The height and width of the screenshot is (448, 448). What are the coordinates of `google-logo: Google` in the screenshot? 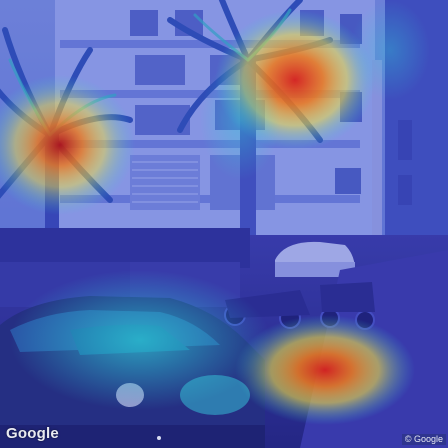 It's located at (32, 433).